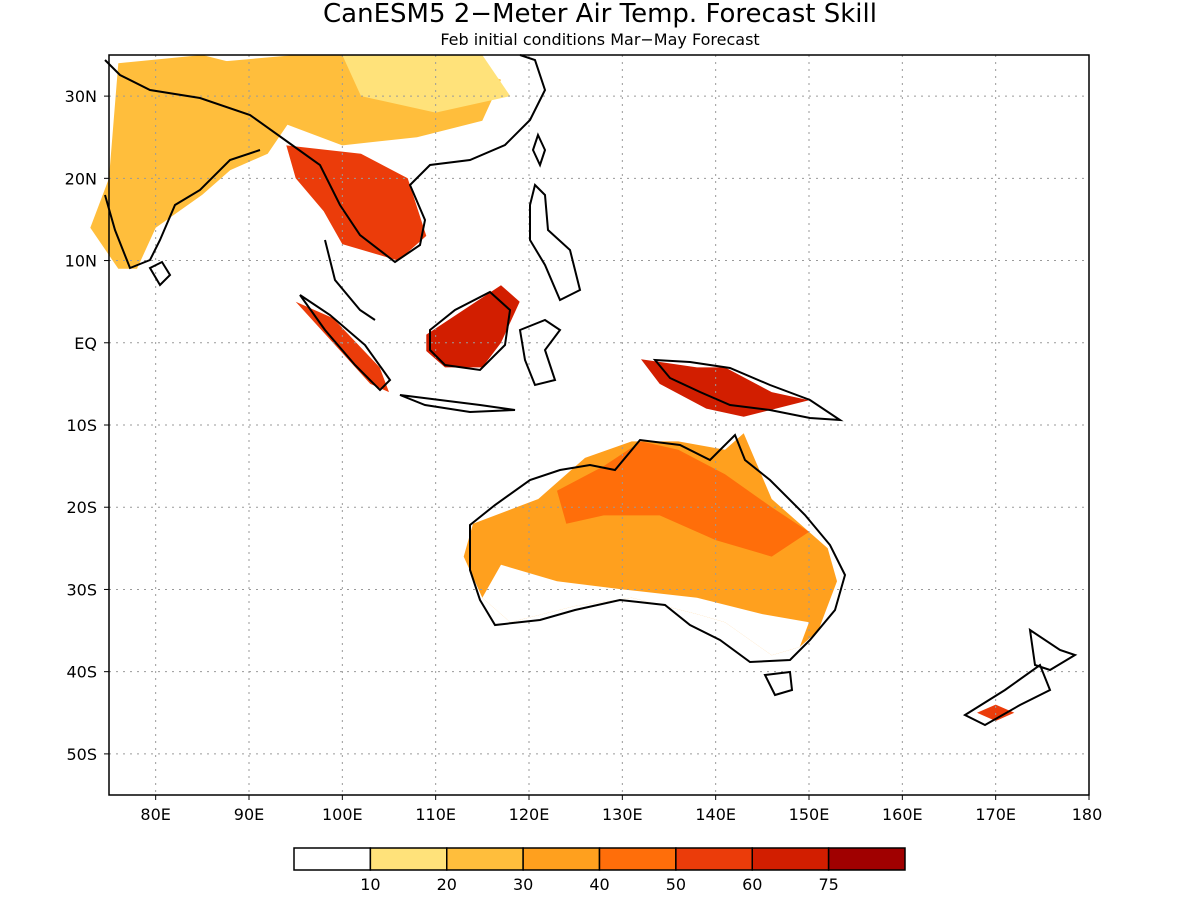  Describe the element at coordinates (600, 14) in the screenshot. I see `map-title: CanESM5 2−Meter Air Temp. Forecast Skill` at that location.